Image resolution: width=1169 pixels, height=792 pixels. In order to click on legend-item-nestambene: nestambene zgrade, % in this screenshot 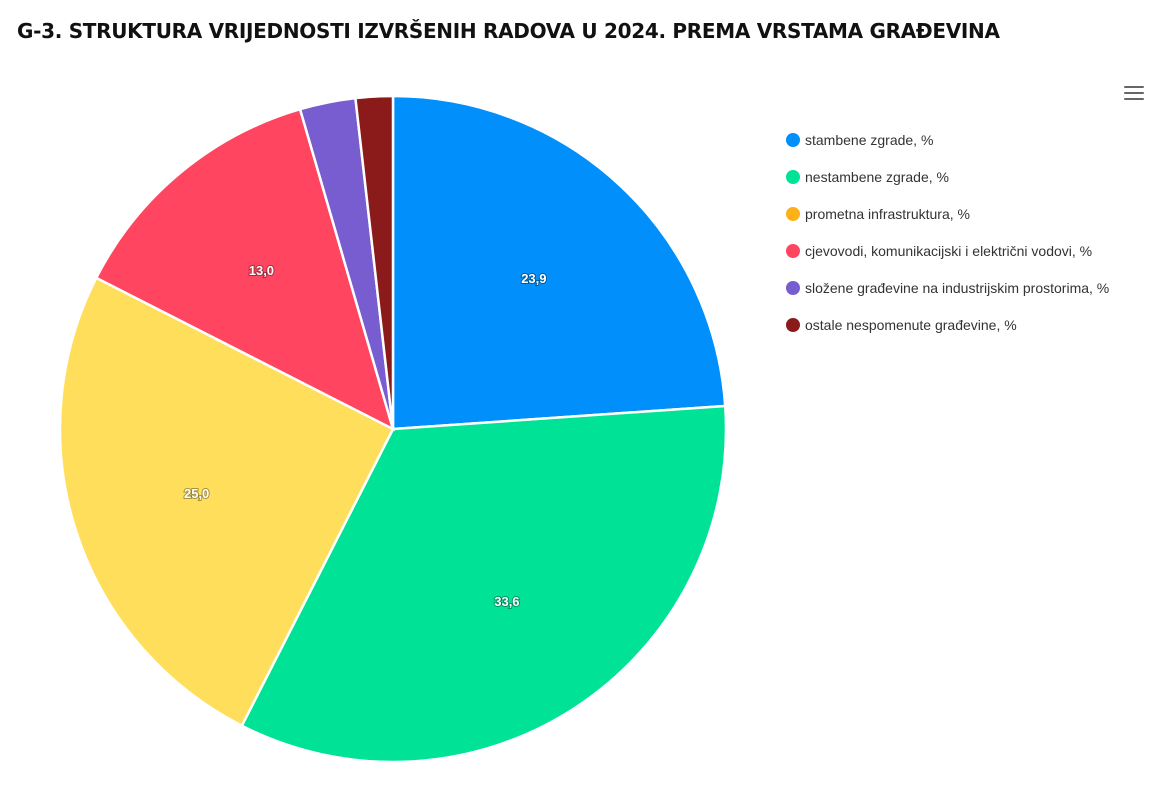, I will do `click(947, 176)`.